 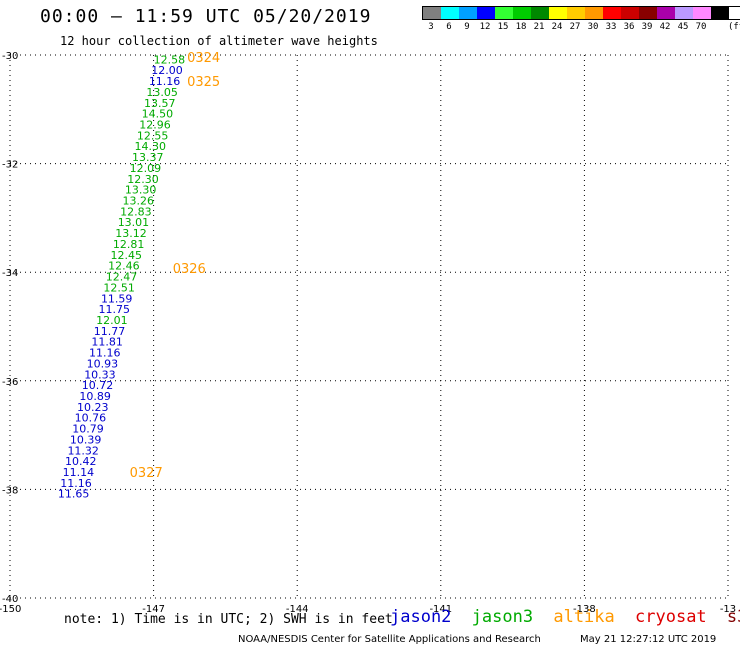 What do you see at coordinates (671, 617) in the screenshot?
I see `legend-cryosat: cryosat` at bounding box center [671, 617].